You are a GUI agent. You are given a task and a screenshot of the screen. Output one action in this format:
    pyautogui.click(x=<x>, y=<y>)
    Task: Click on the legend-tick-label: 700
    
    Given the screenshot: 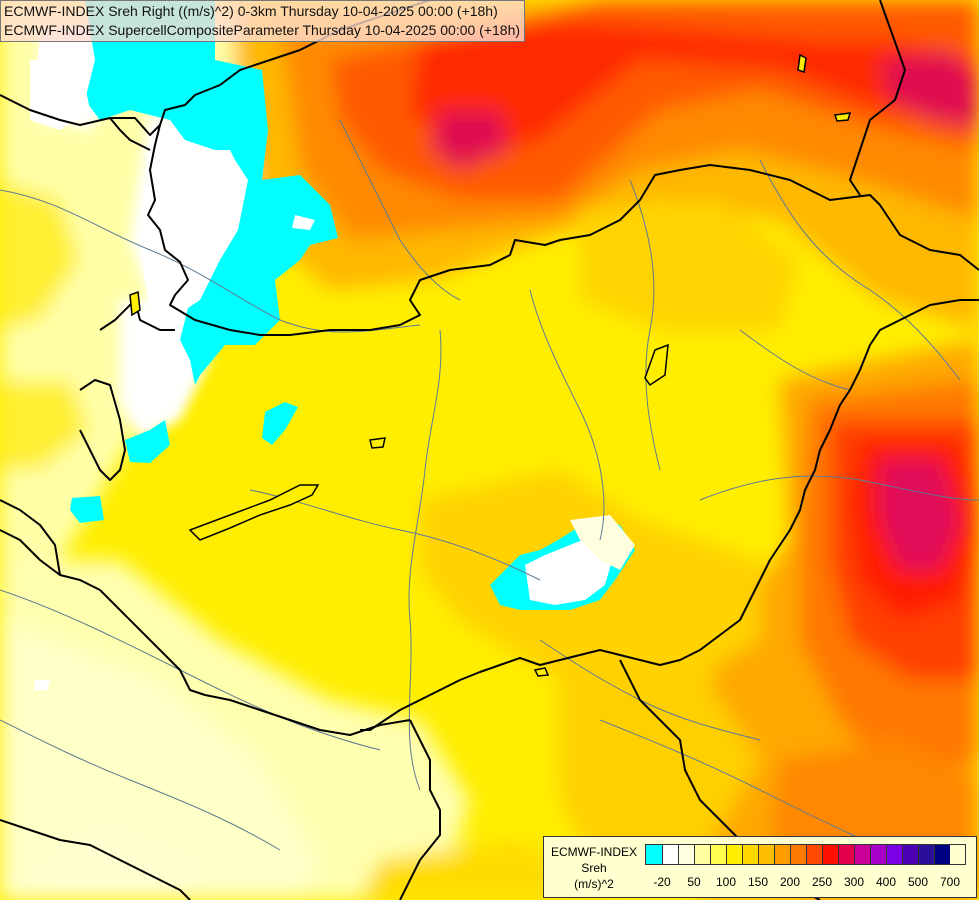 What is the action you would take?
    pyautogui.click(x=950, y=882)
    